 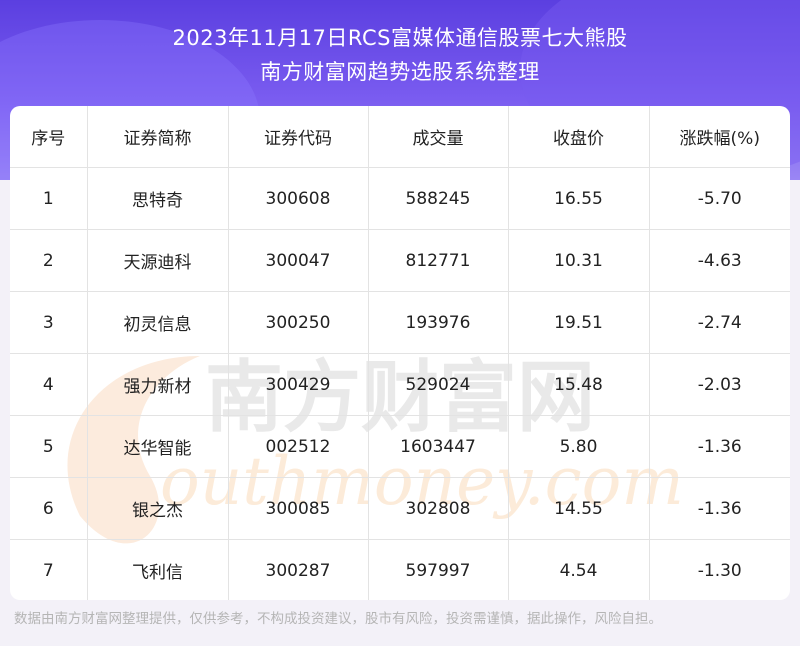 I want to click on cell-change: -2.74, so click(x=719, y=322).